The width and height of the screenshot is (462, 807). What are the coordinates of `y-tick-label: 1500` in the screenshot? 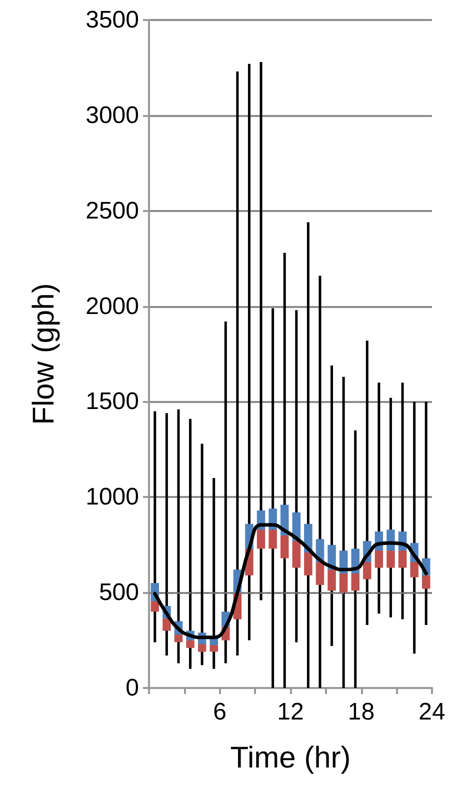 It's located at (112, 402).